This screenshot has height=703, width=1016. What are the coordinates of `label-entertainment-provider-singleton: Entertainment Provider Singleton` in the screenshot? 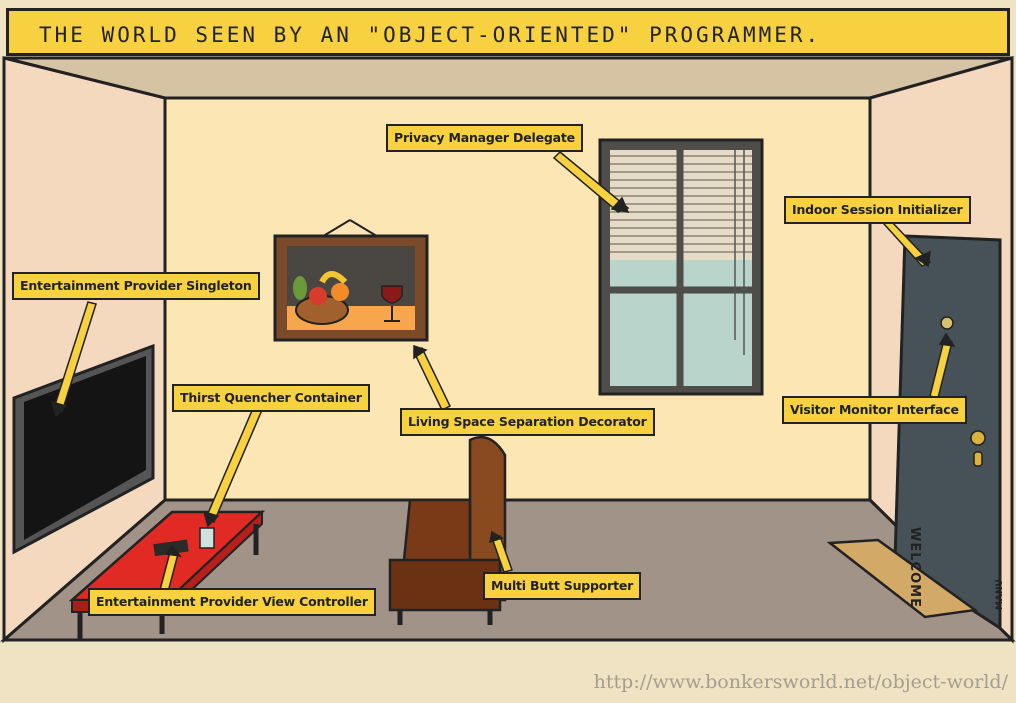 It's located at (136, 286).